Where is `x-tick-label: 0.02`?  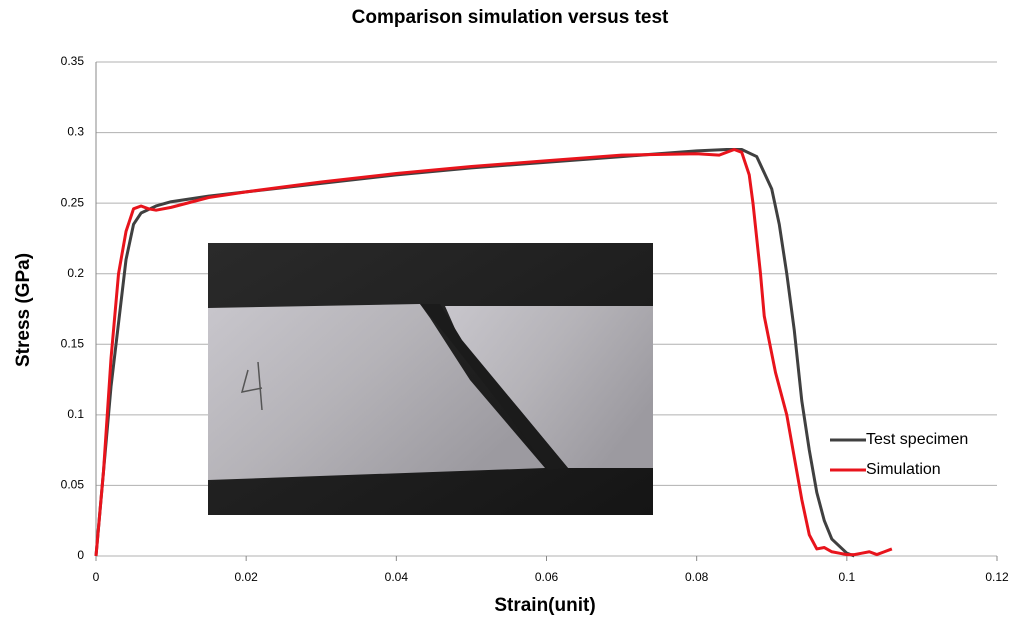 x-tick-label: 0.02 is located at coordinates (246, 577).